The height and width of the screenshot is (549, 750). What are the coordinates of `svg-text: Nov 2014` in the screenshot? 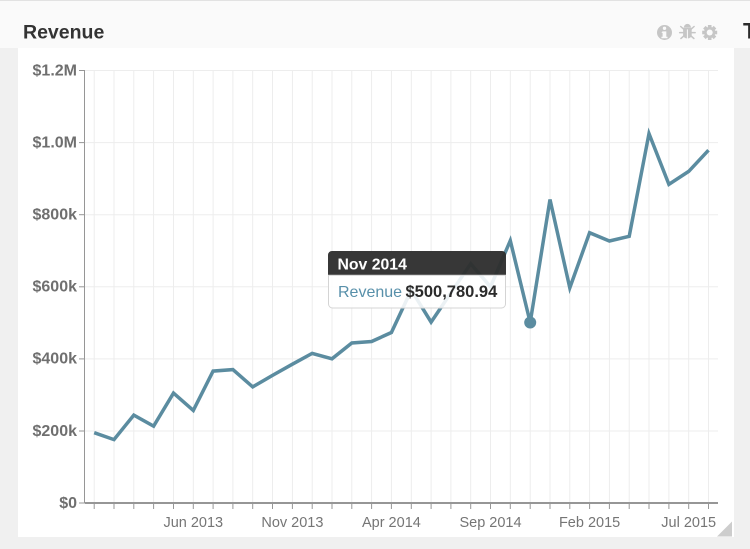 It's located at (373, 265).